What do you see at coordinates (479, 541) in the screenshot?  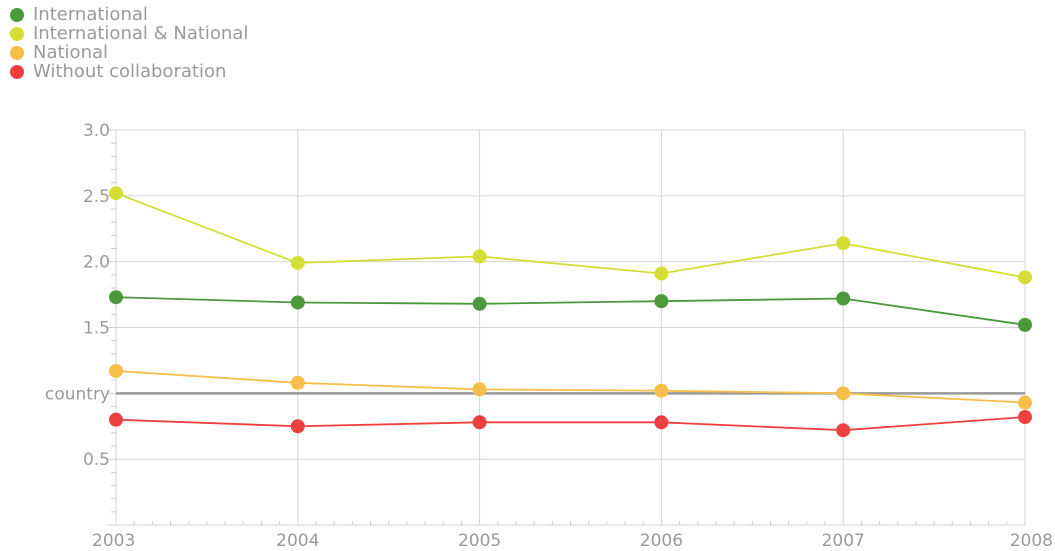 I see `x-tick-label: 2005` at bounding box center [479, 541].